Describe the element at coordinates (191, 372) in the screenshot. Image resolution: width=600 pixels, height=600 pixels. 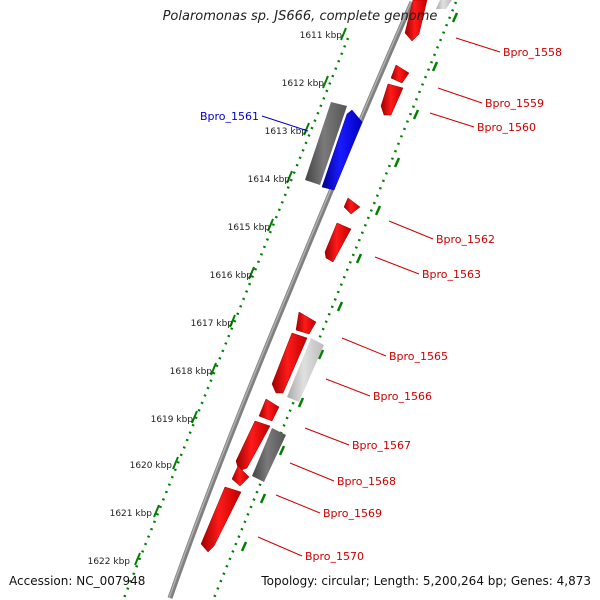
I see `ruler-tick-label: 1618 kbp` at that location.